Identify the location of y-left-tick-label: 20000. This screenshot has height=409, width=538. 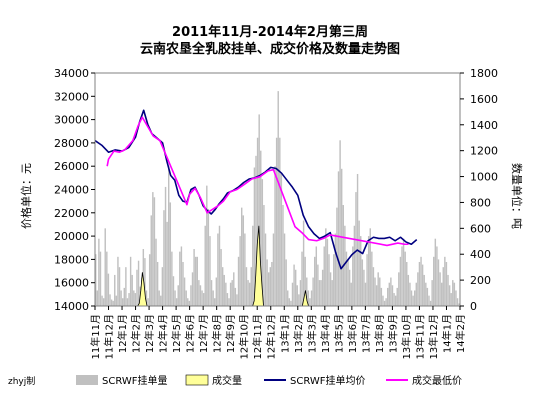
(71, 236).